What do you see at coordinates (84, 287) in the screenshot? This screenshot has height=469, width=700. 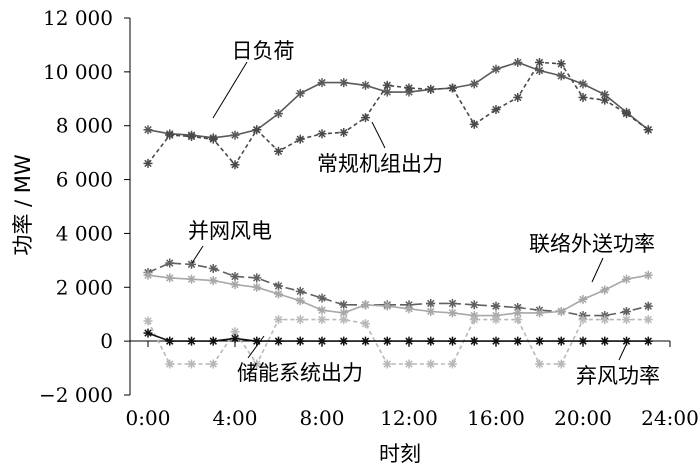 I see `y-tick-label: 2 000` at bounding box center [84, 287].